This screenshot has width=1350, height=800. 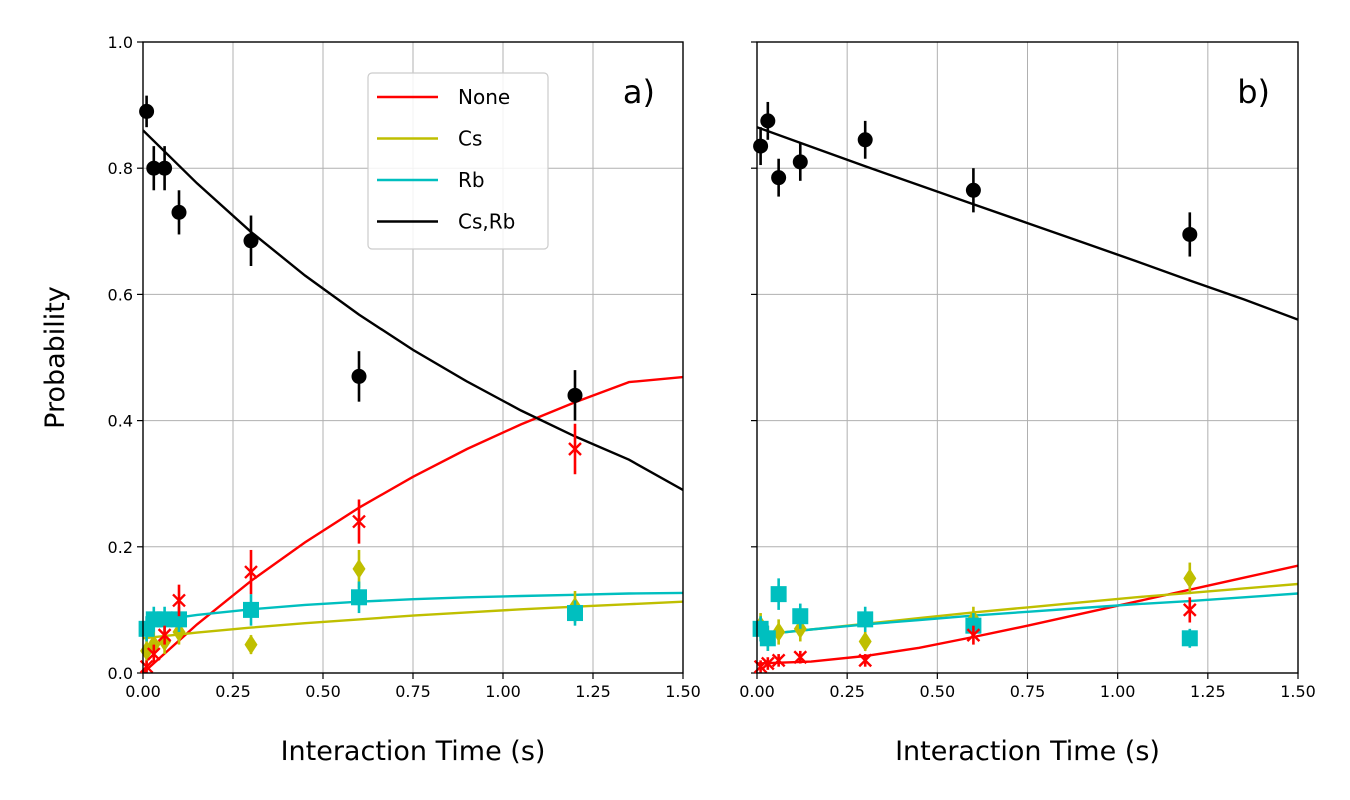 I want to click on legend-box, so click(x=458, y=161).